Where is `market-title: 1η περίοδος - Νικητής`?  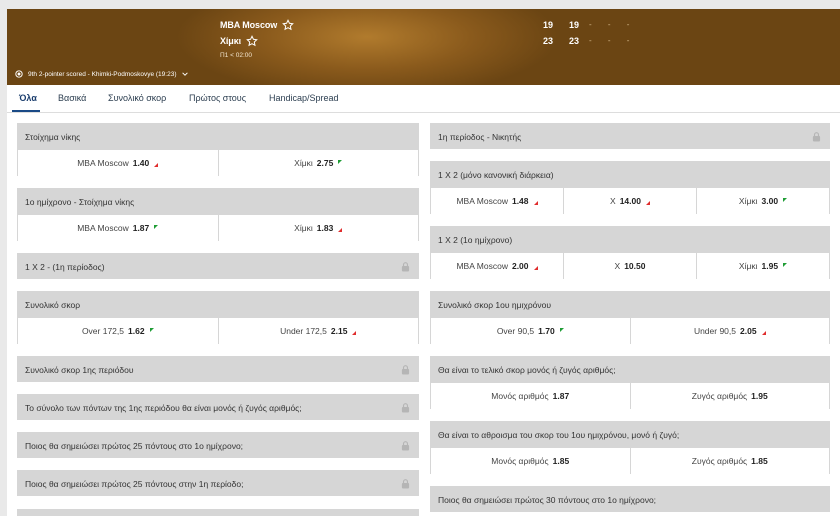
market-title: 1η περίοδος - Νικητής is located at coordinates (480, 137).